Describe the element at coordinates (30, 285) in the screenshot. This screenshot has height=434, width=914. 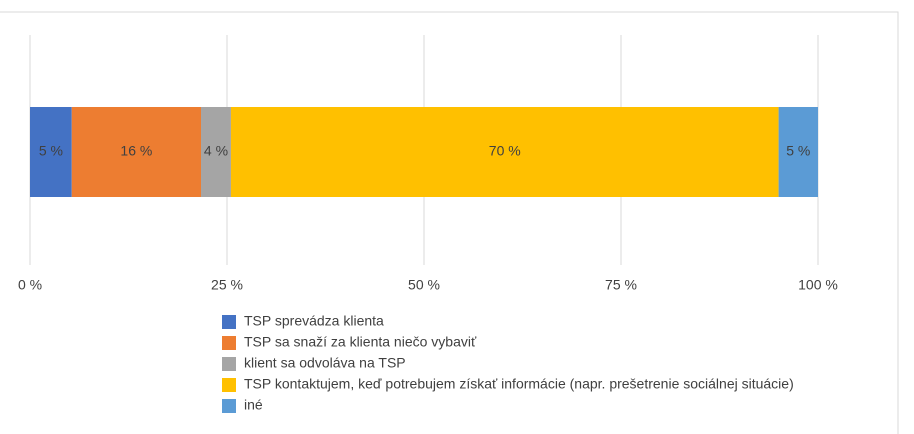
I see `x-tick-label: 0 %` at that location.